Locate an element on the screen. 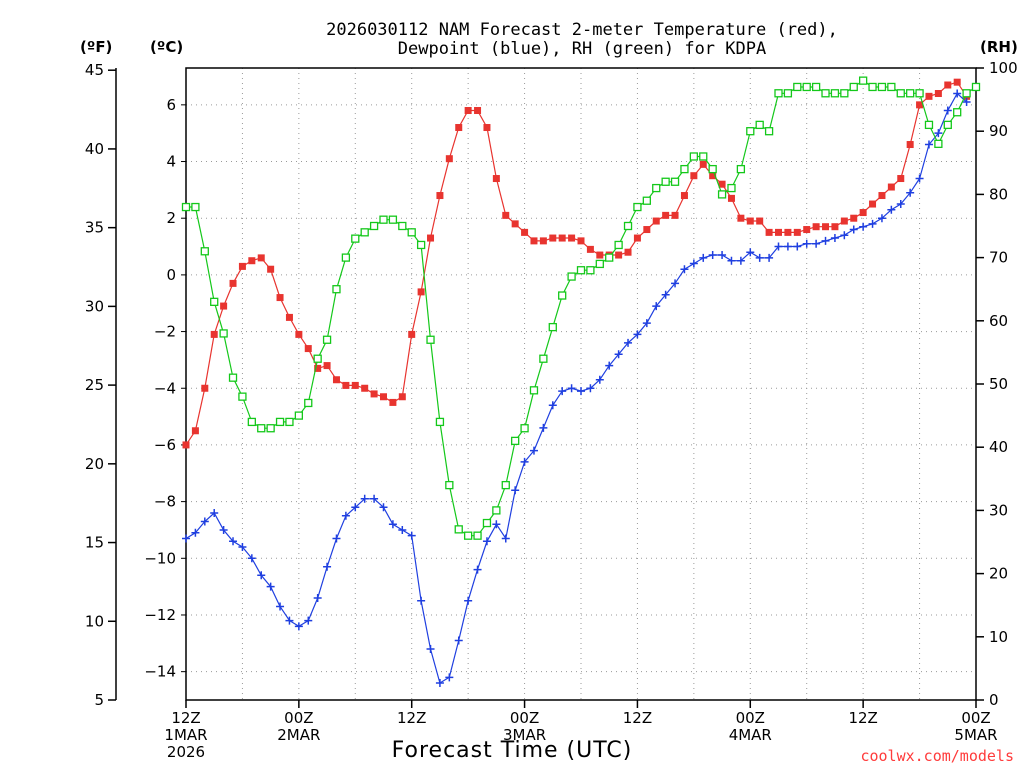  fahrenheit-tick-label: 5 is located at coordinates (99, 700).